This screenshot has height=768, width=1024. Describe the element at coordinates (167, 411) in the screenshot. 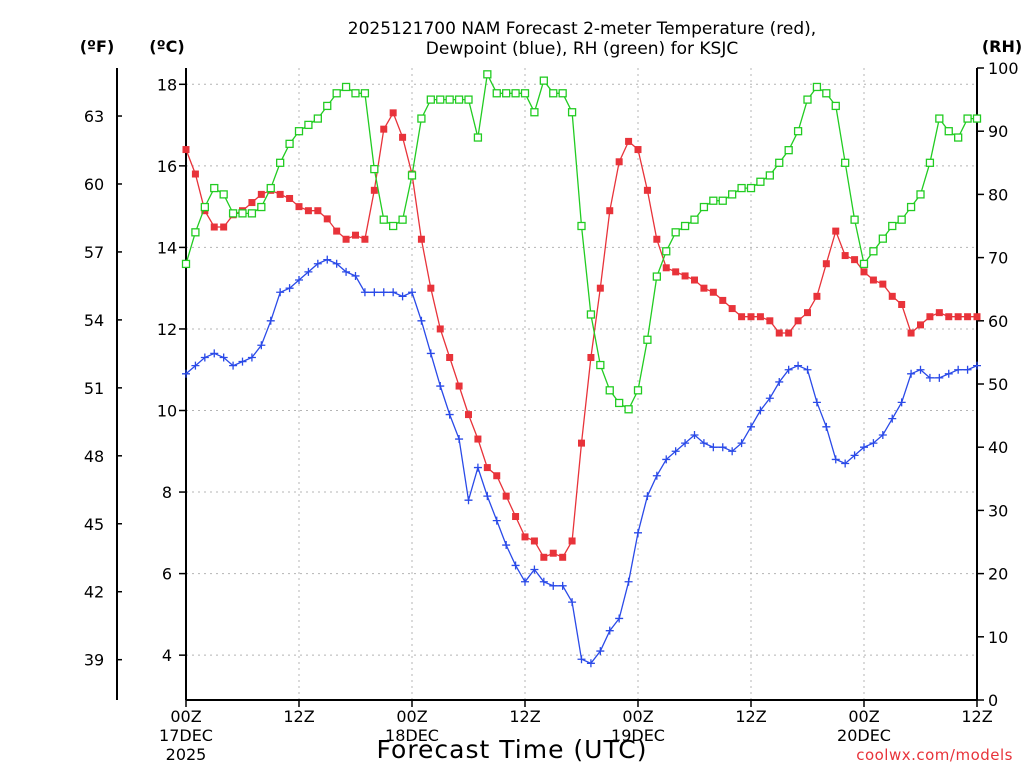

I see `celsius-tick-label: 10` at that location.